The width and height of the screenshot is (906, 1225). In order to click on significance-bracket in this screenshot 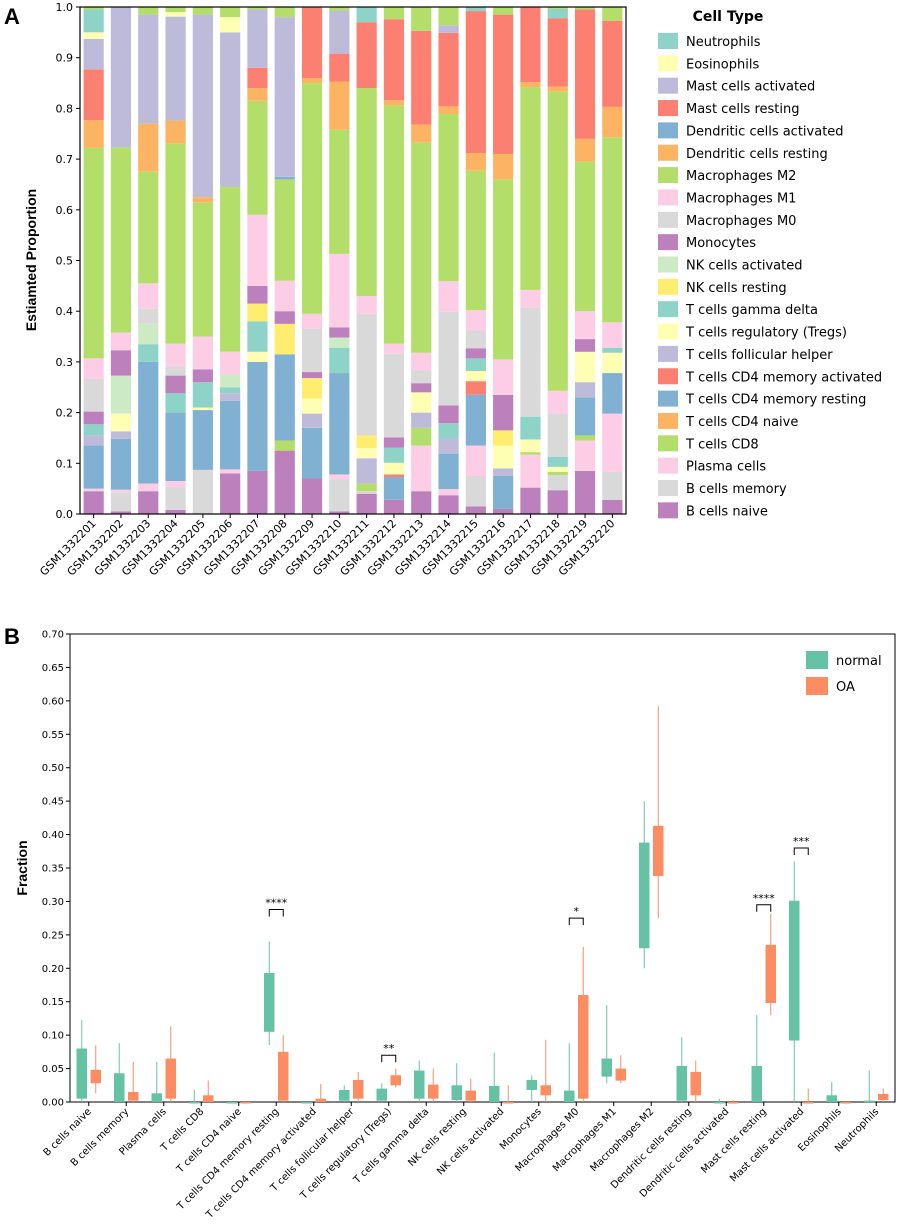, I will do `click(389, 1058)`.